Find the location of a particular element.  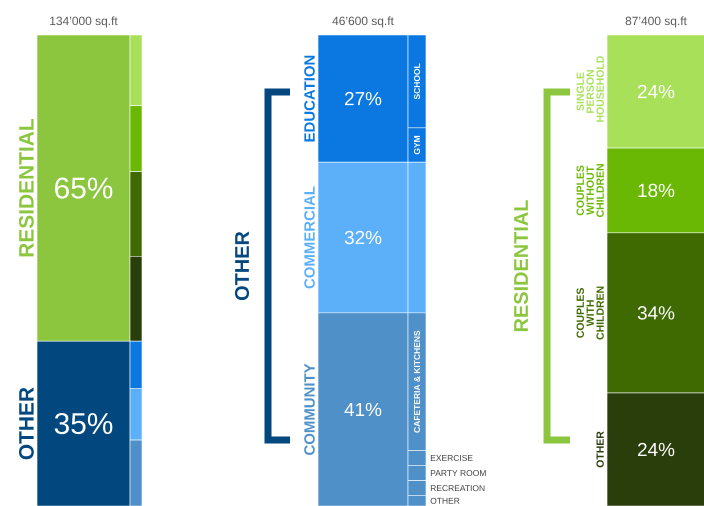

series-label: CAFETERIA & KITCHENS is located at coordinates (417, 381).